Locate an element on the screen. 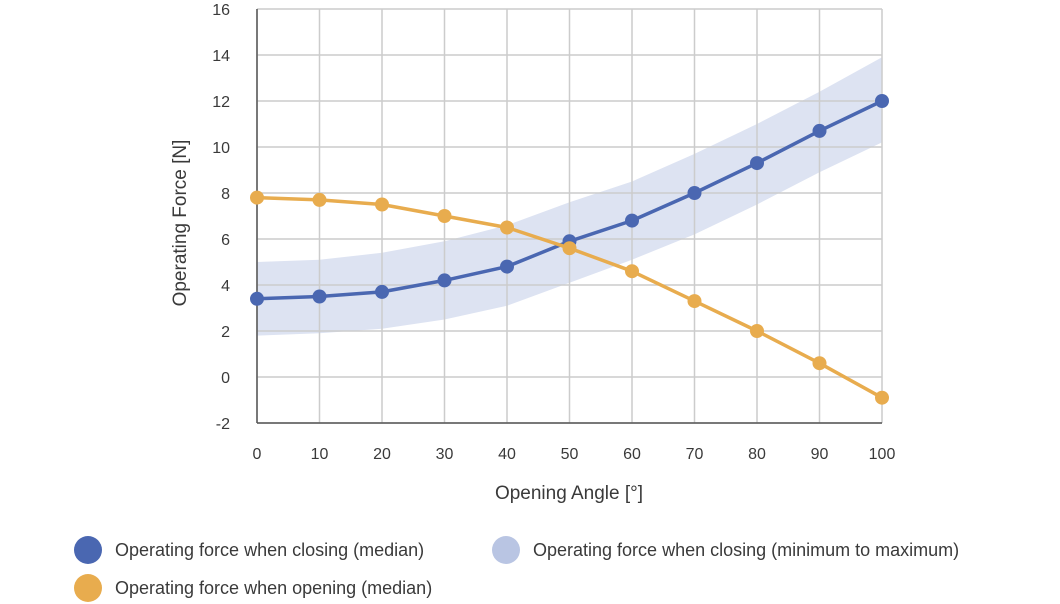 The image size is (1060, 604). closing-median-swatch is located at coordinates (88, 550).